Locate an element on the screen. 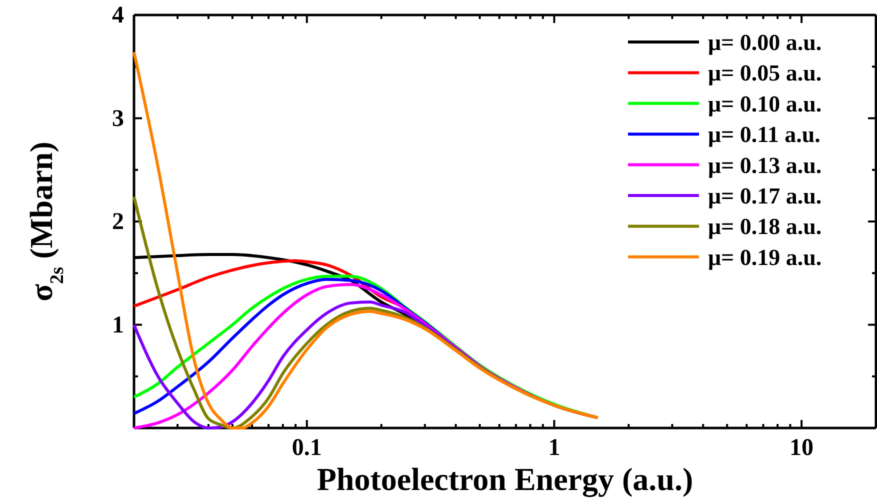  legend-label: μ= 0.13 a.u. is located at coordinates (765, 165).